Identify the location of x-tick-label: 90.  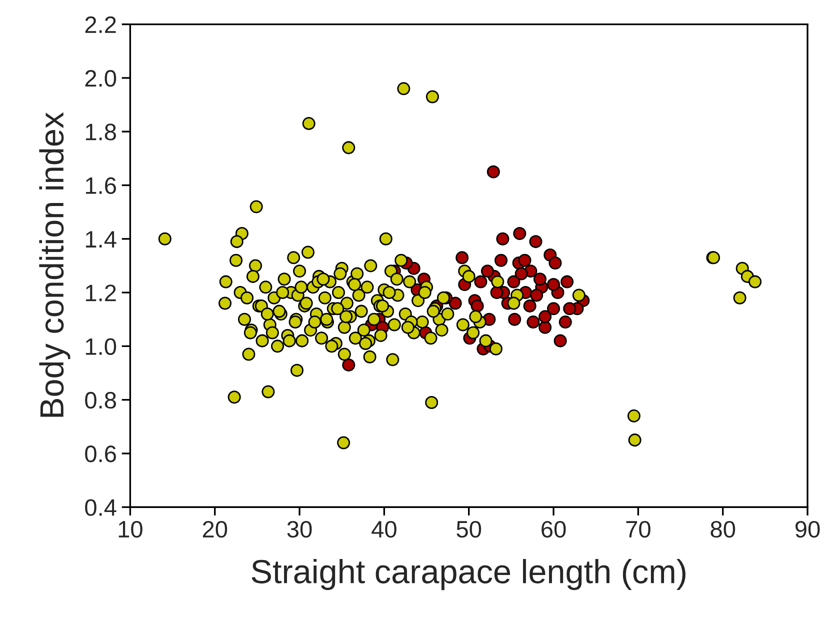
(807, 529).